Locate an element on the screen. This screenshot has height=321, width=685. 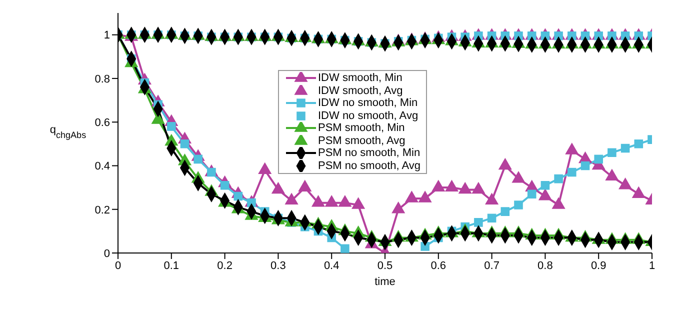
y-tick-label: 0.8 is located at coordinates (102, 79).